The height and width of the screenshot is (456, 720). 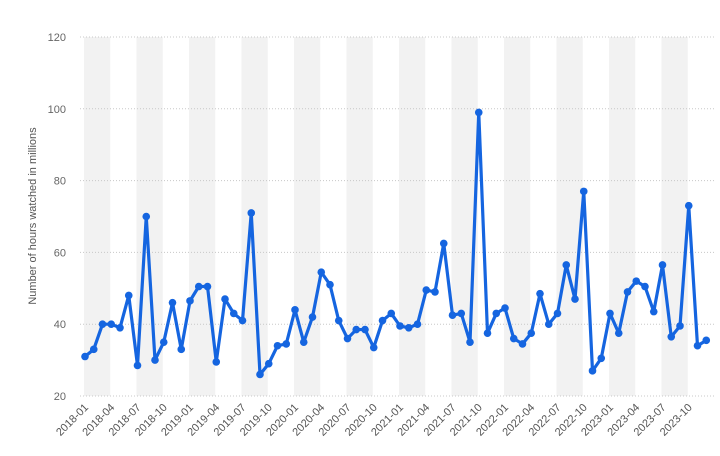 What do you see at coordinates (57, 38) in the screenshot?
I see `y-tick-label: 120` at bounding box center [57, 38].